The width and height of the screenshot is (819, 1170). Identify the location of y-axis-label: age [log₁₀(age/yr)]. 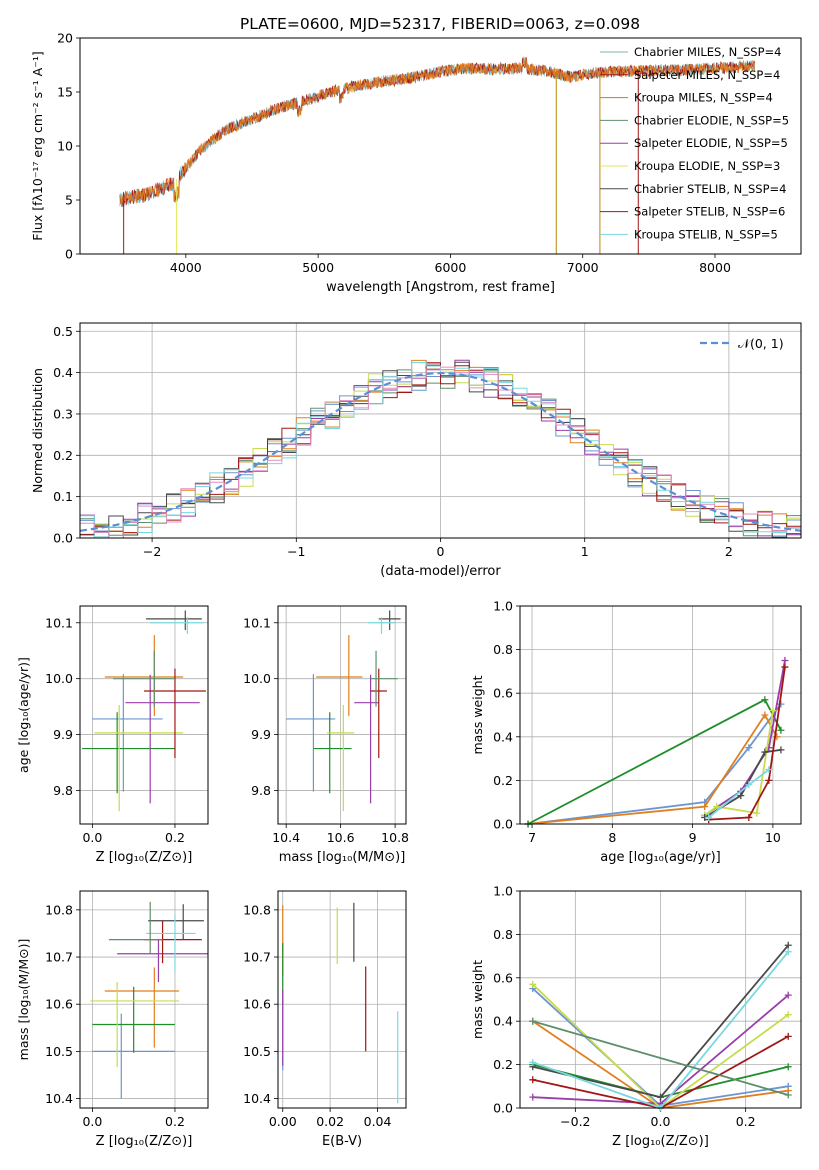
(23, 715).